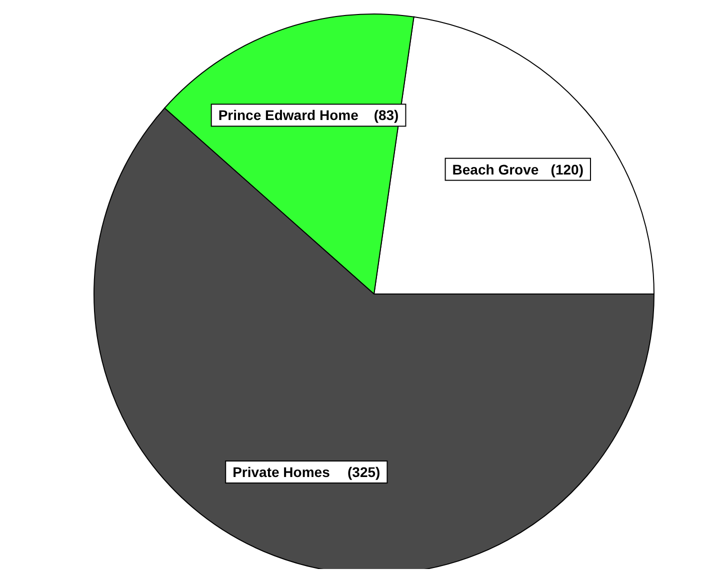 The height and width of the screenshot is (577, 717). Describe the element at coordinates (567, 169) in the screenshot. I see `data-label: (120)` at that location.